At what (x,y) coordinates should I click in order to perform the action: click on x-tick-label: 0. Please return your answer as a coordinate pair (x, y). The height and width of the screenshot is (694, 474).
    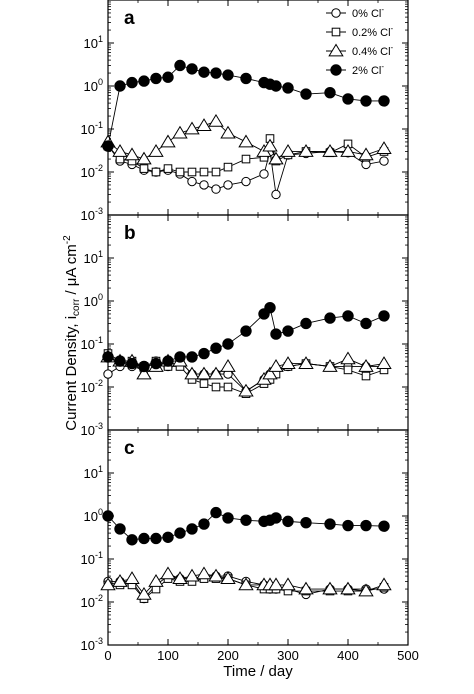
    Looking at the image, I should click on (107, 655).